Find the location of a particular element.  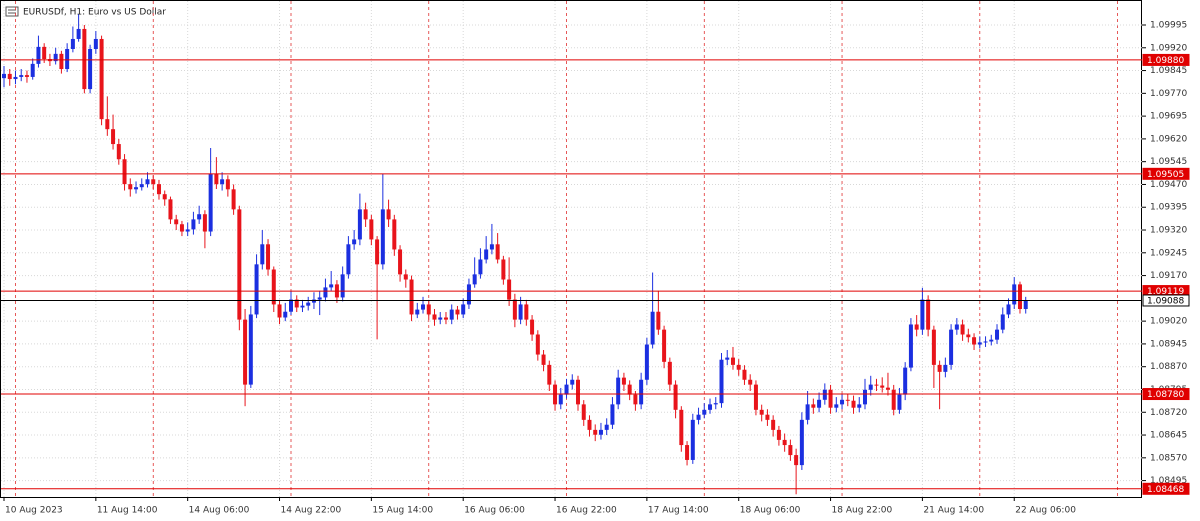

x-tick-label: 17 Aug 14:00 is located at coordinates (678, 511).